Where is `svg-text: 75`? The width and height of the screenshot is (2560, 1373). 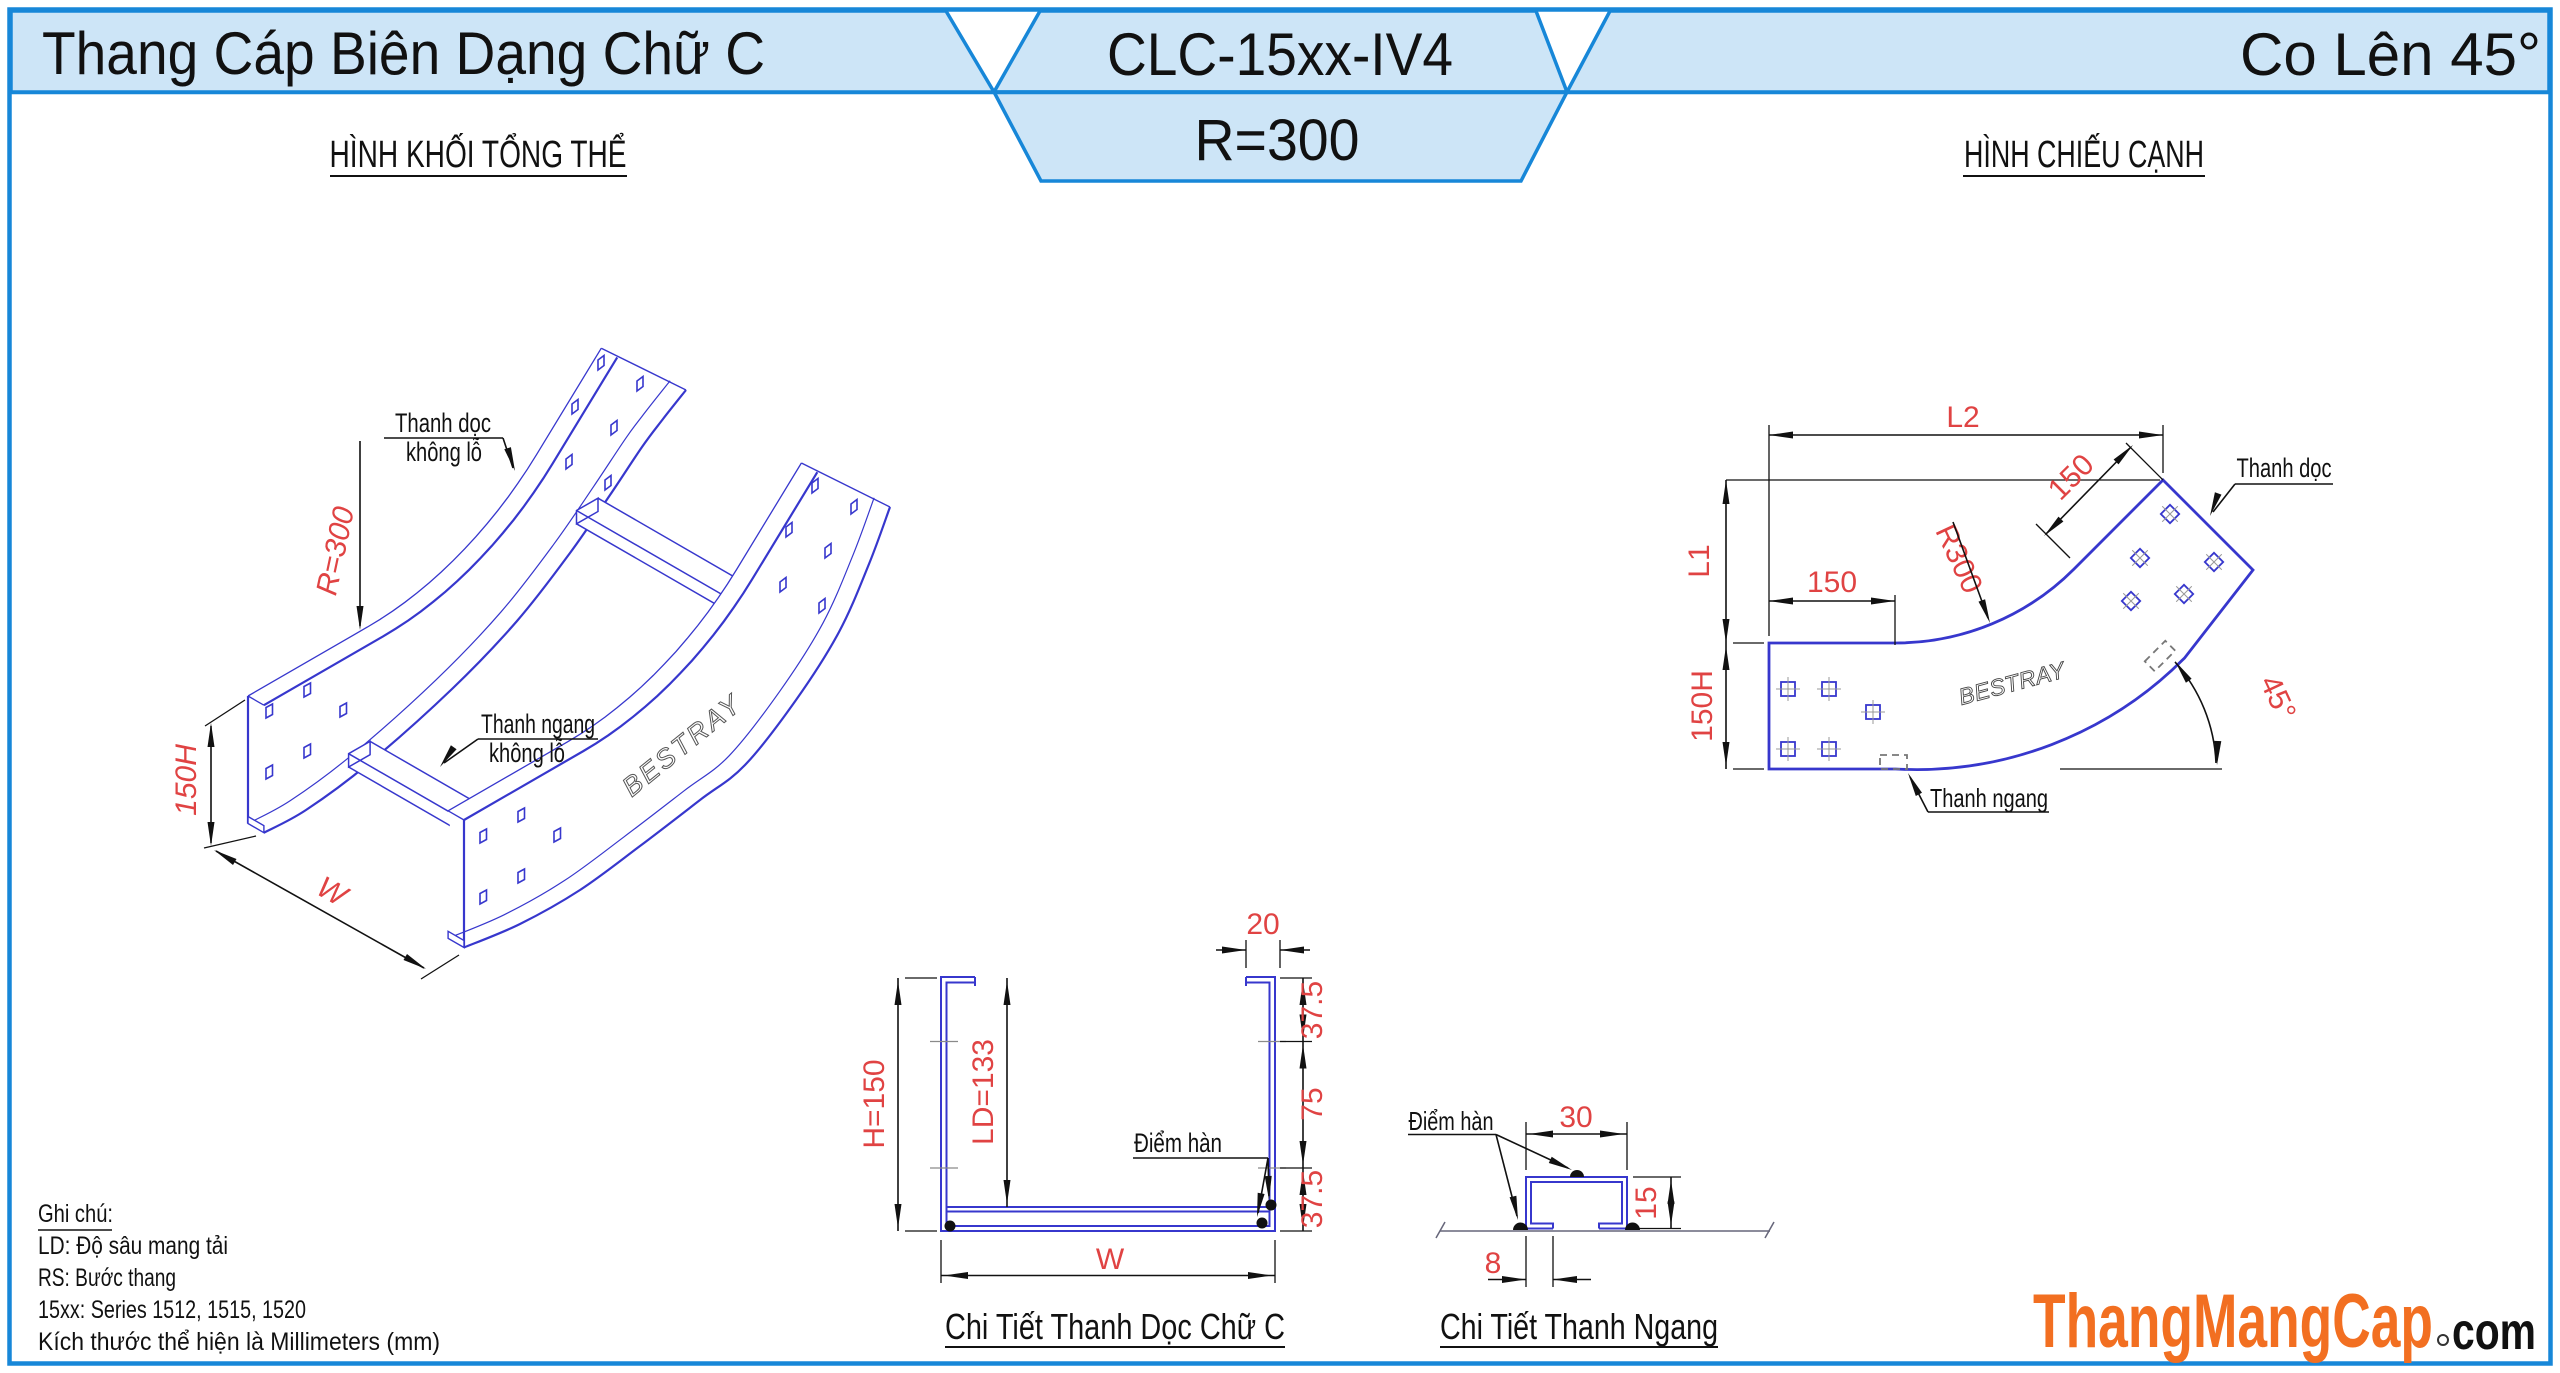
svg-text: 75 is located at coordinates (1312, 1103).